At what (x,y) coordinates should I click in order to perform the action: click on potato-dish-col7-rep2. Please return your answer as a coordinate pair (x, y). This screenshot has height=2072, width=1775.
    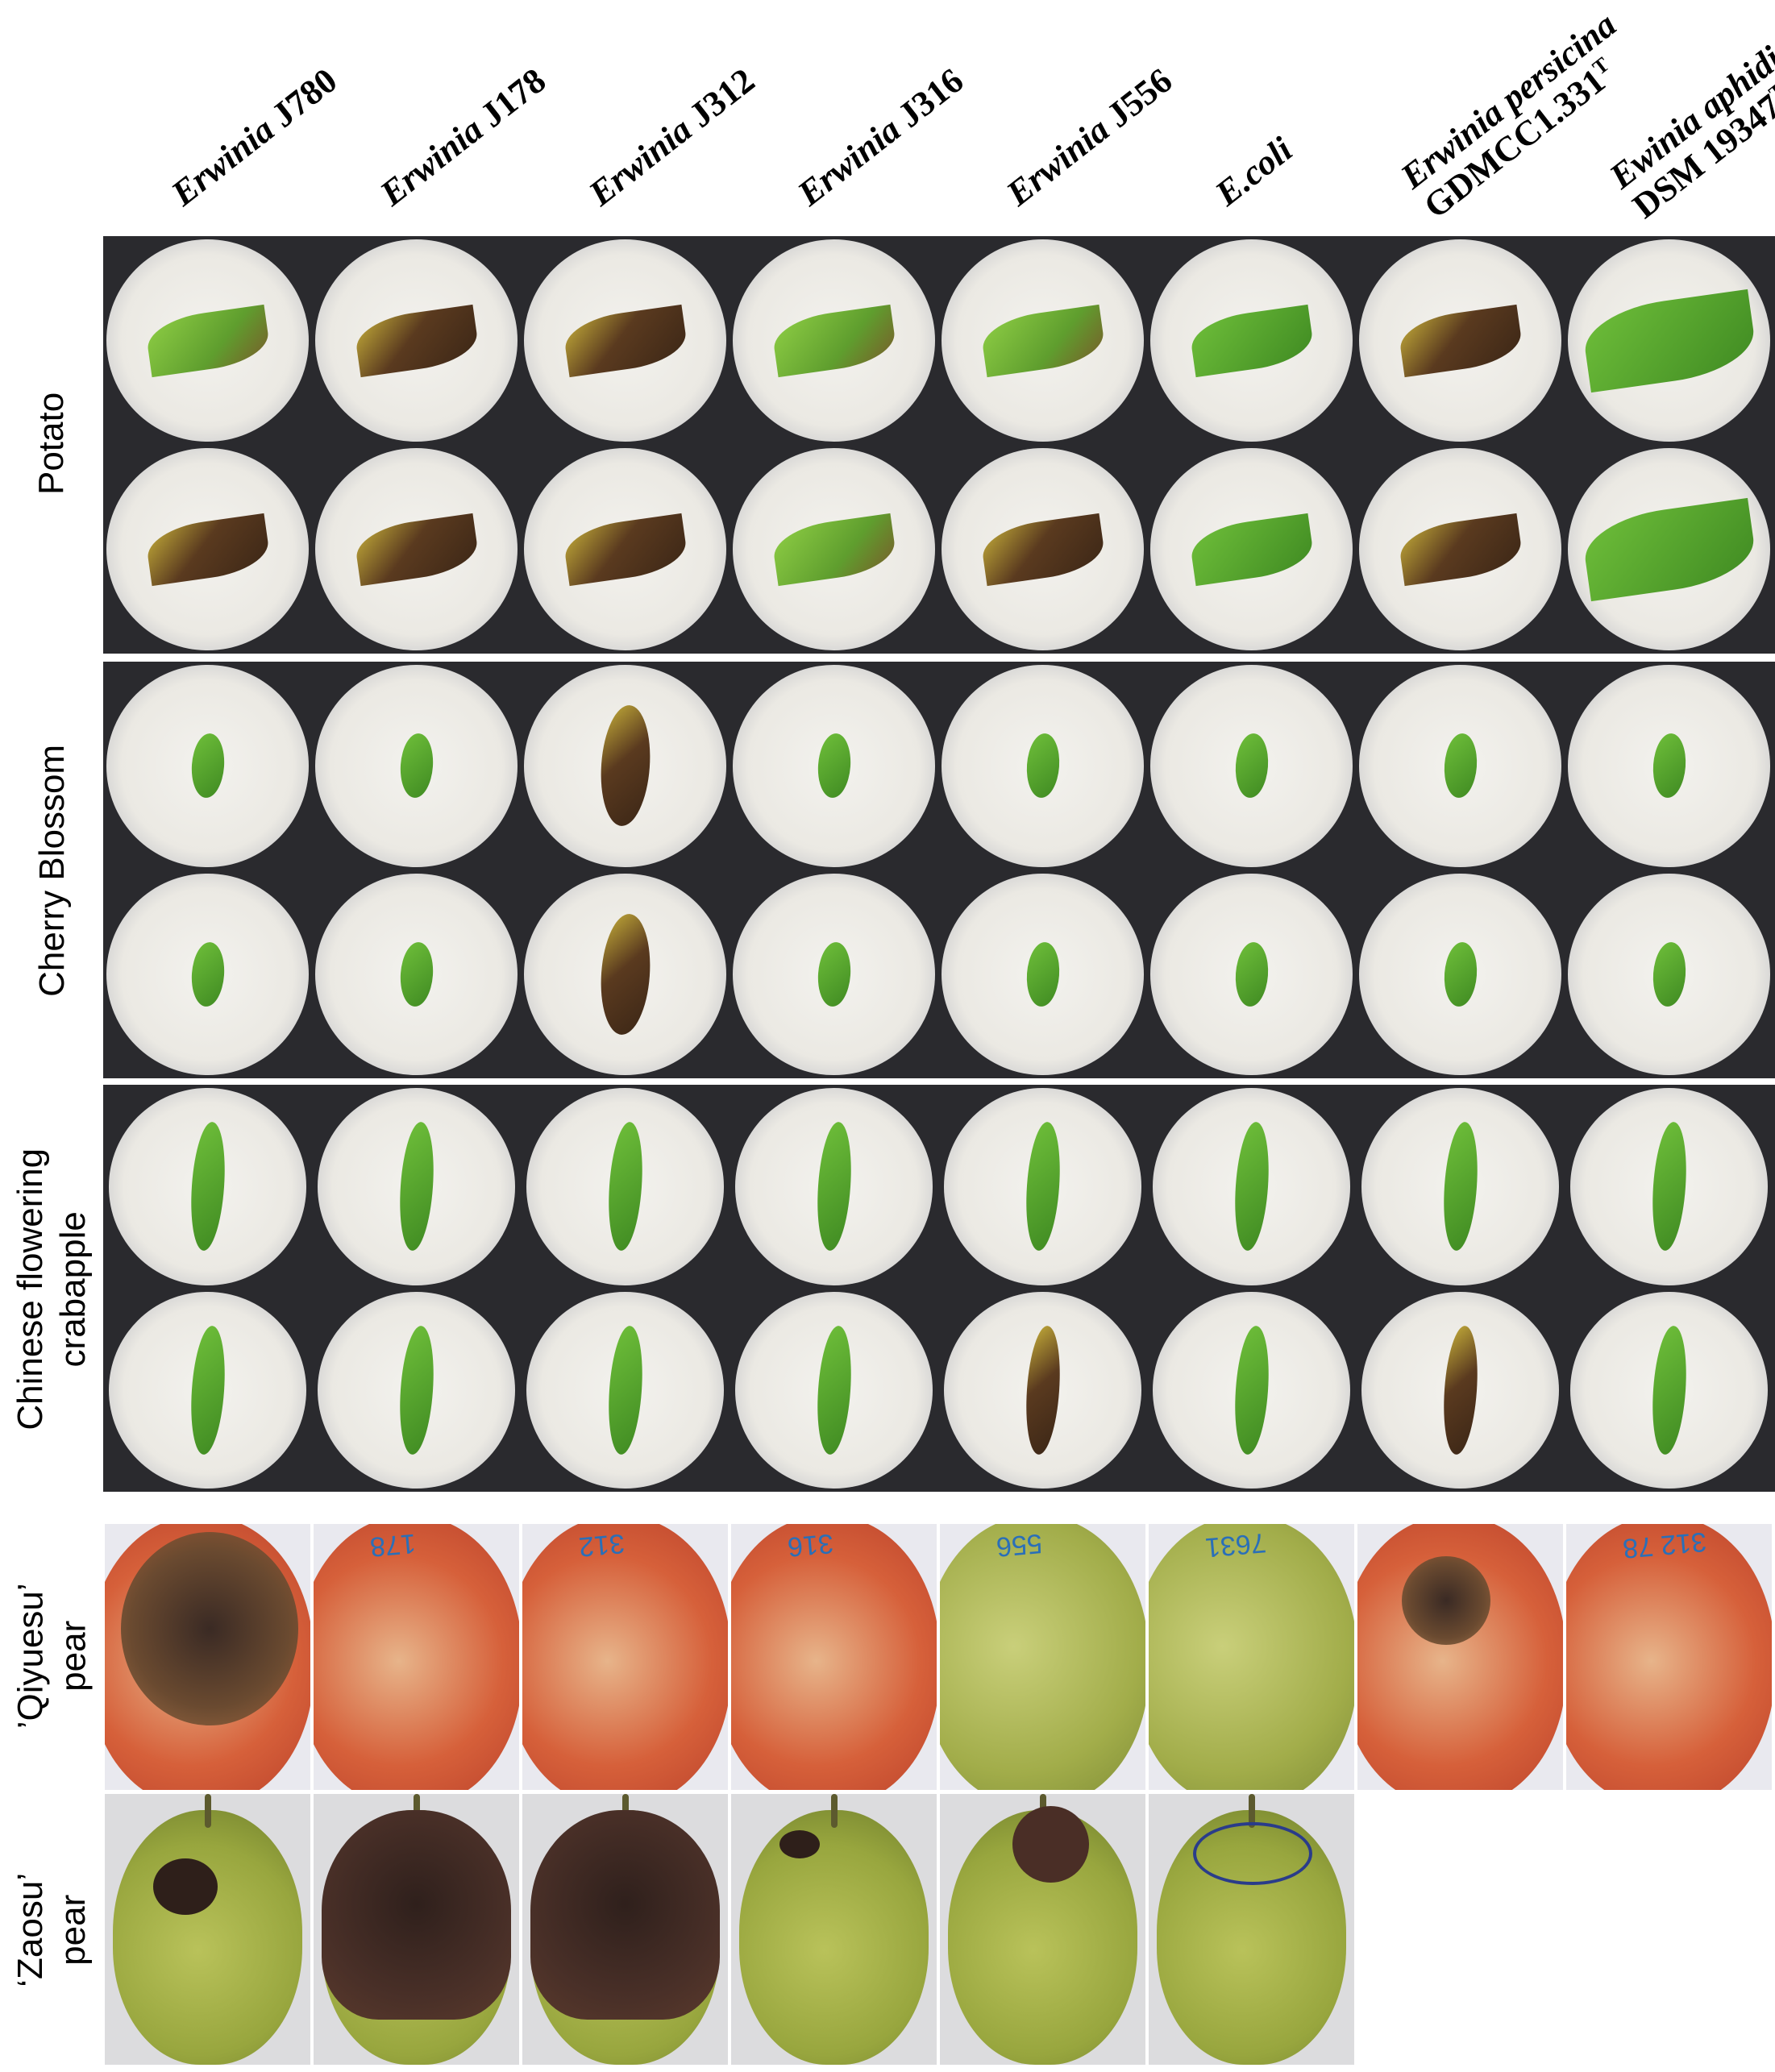
    Looking at the image, I should click on (1460, 549).